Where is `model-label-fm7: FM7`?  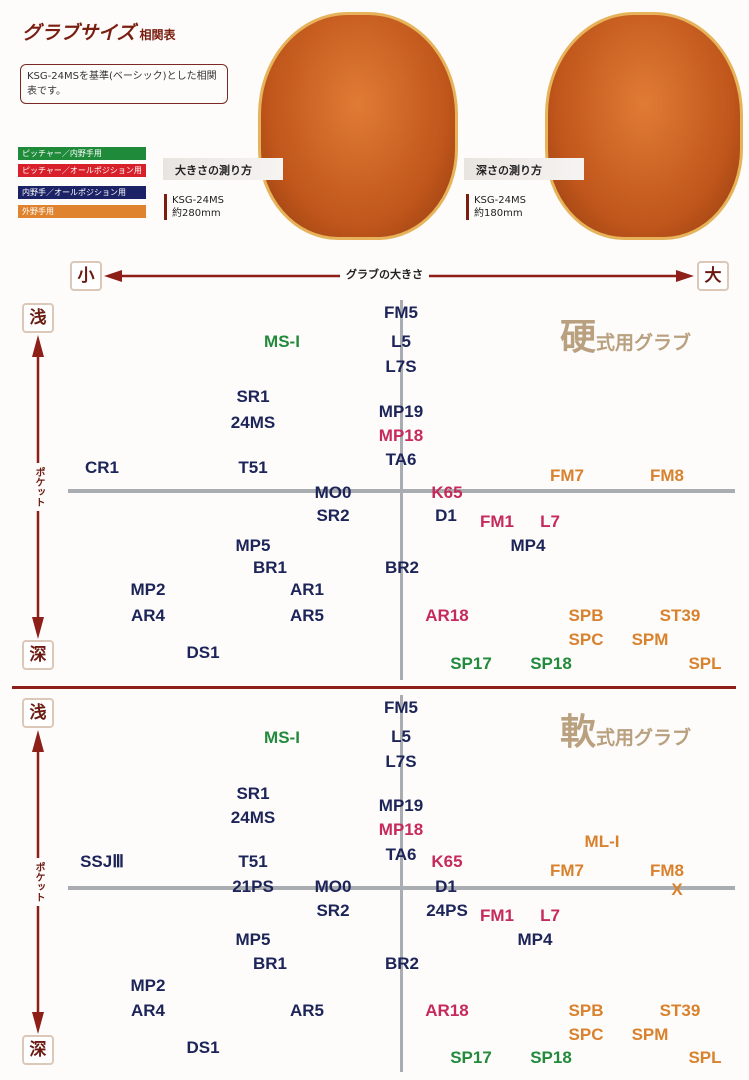 model-label-fm7: FM7 is located at coordinates (567, 870).